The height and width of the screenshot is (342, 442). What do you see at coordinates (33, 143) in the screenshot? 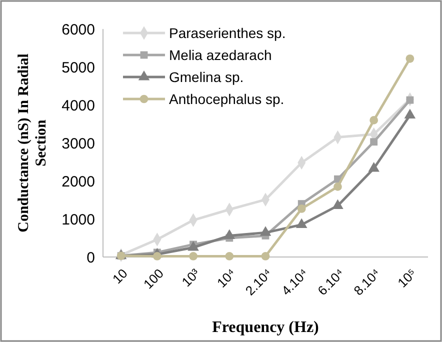
I see `y-axis-title: Conductance (nS) In Radial Section` at bounding box center [33, 143].